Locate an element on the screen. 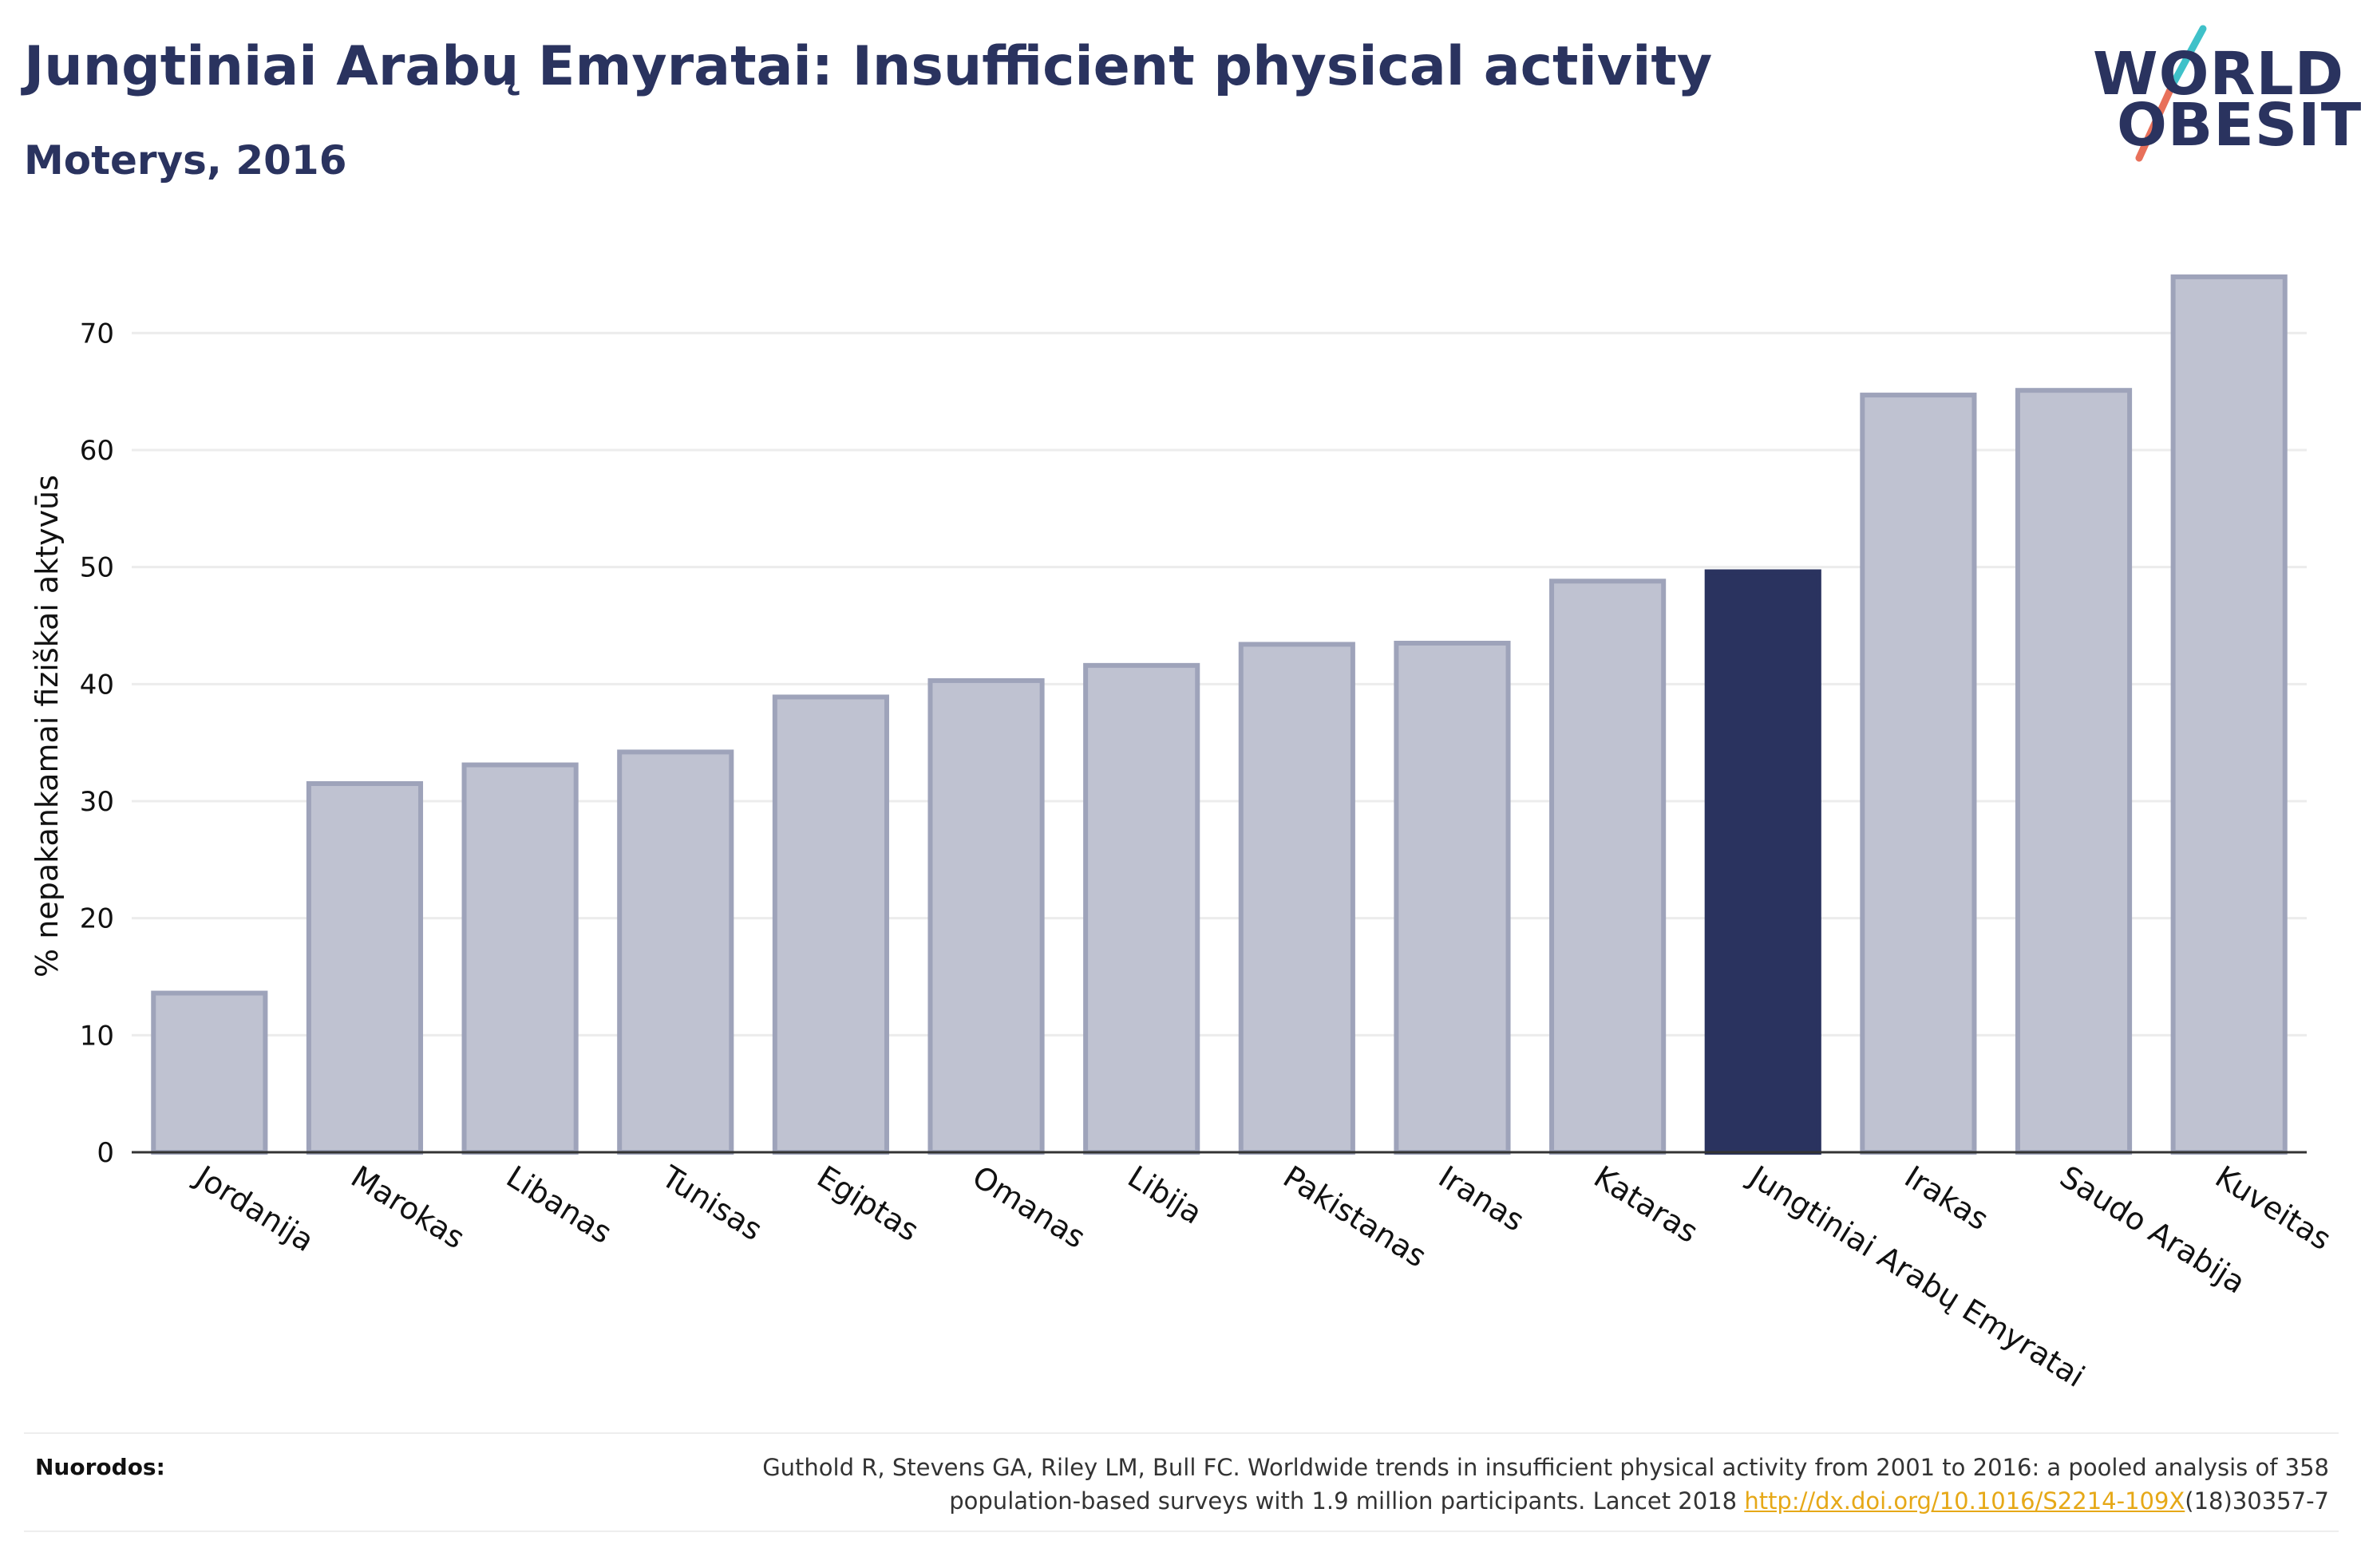 The width and height of the screenshot is (2361, 1568). x-tick-label: Kataras is located at coordinates (1646, 1204).